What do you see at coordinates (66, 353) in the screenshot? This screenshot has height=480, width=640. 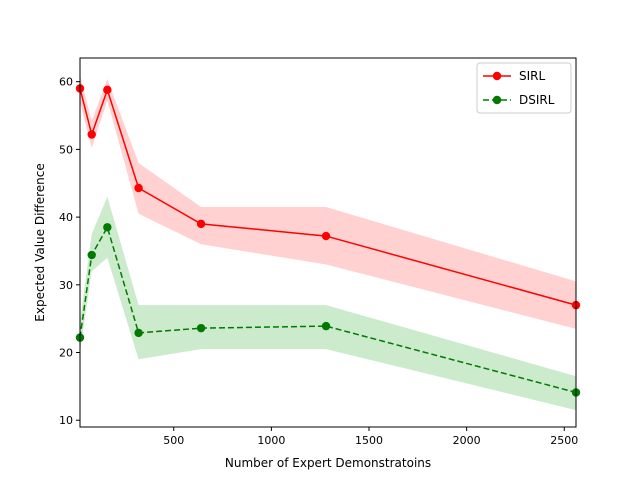 I see `y-tick-label: 20` at bounding box center [66, 353].